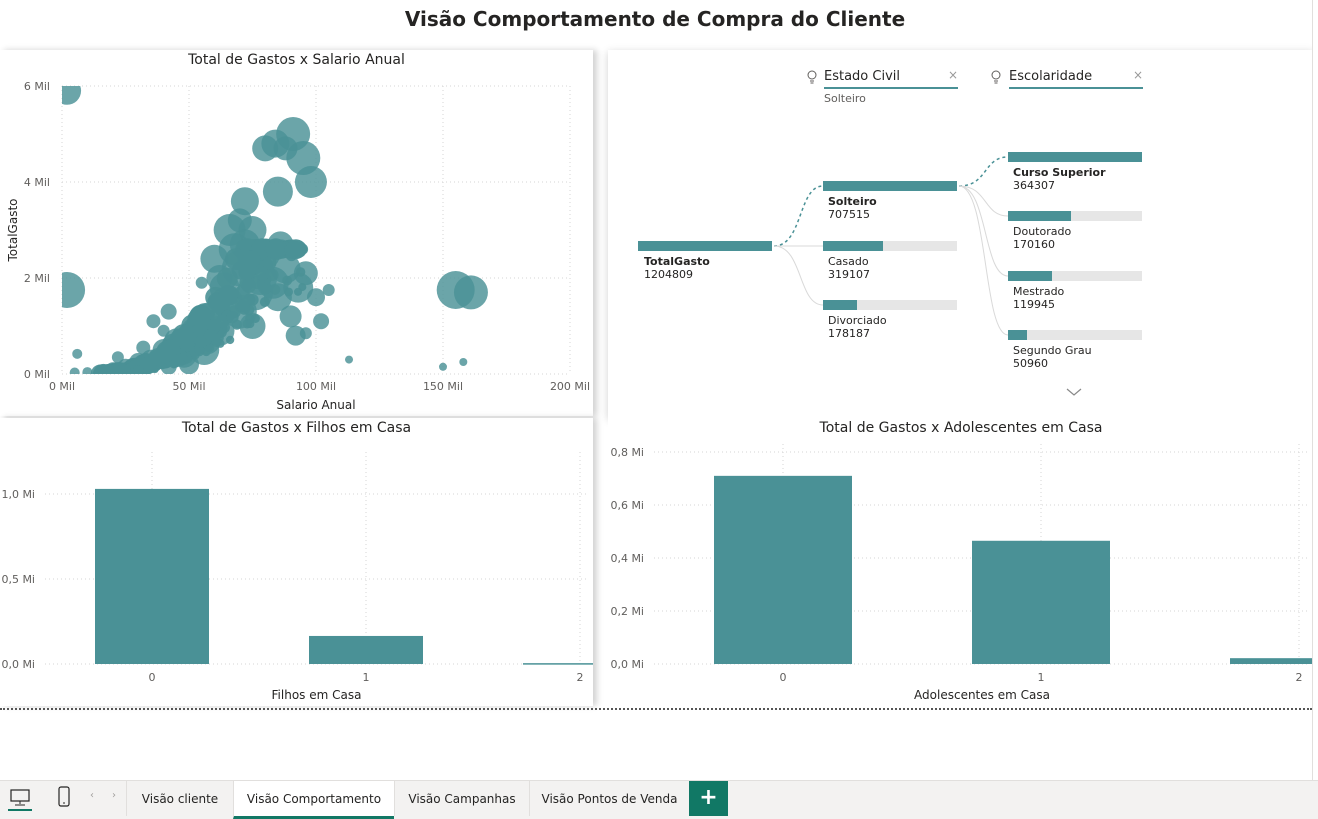 The width and height of the screenshot is (1318, 819). What do you see at coordinates (1059, 179) in the screenshot?
I see `tree-node-curso-superior: Curso Superior 364307` at bounding box center [1059, 179].